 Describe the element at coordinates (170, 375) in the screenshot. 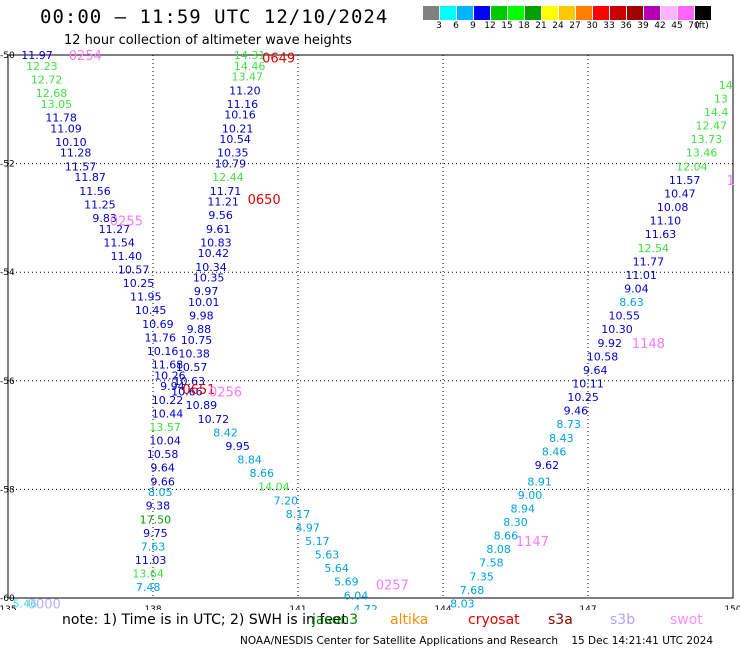

I see `swh-data-point: 10.26` at that location.